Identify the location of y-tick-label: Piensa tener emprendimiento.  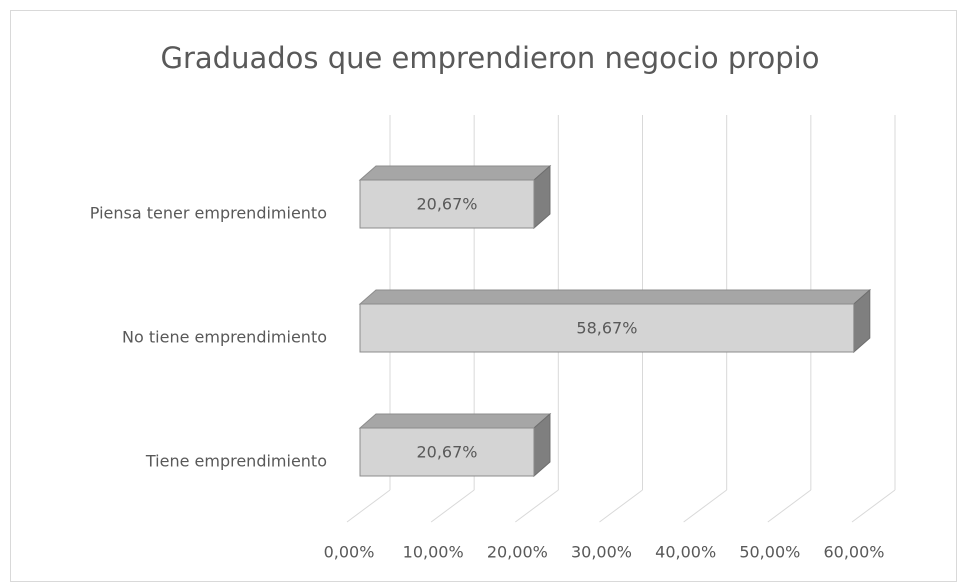
(208, 213).